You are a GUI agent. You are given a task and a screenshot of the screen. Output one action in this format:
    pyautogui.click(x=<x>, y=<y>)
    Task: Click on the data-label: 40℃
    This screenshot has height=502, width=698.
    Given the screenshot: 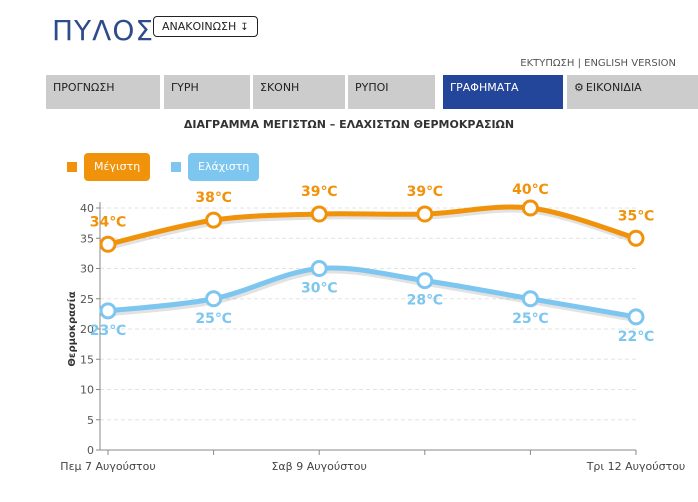 What is the action you would take?
    pyautogui.click(x=530, y=190)
    